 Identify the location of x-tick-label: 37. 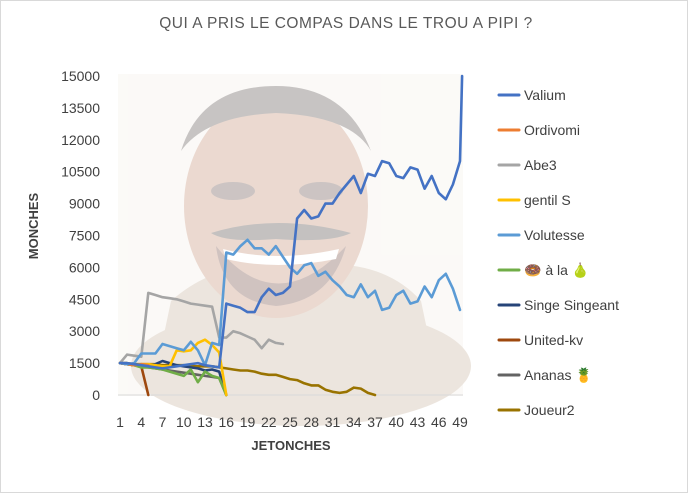
(375, 422).